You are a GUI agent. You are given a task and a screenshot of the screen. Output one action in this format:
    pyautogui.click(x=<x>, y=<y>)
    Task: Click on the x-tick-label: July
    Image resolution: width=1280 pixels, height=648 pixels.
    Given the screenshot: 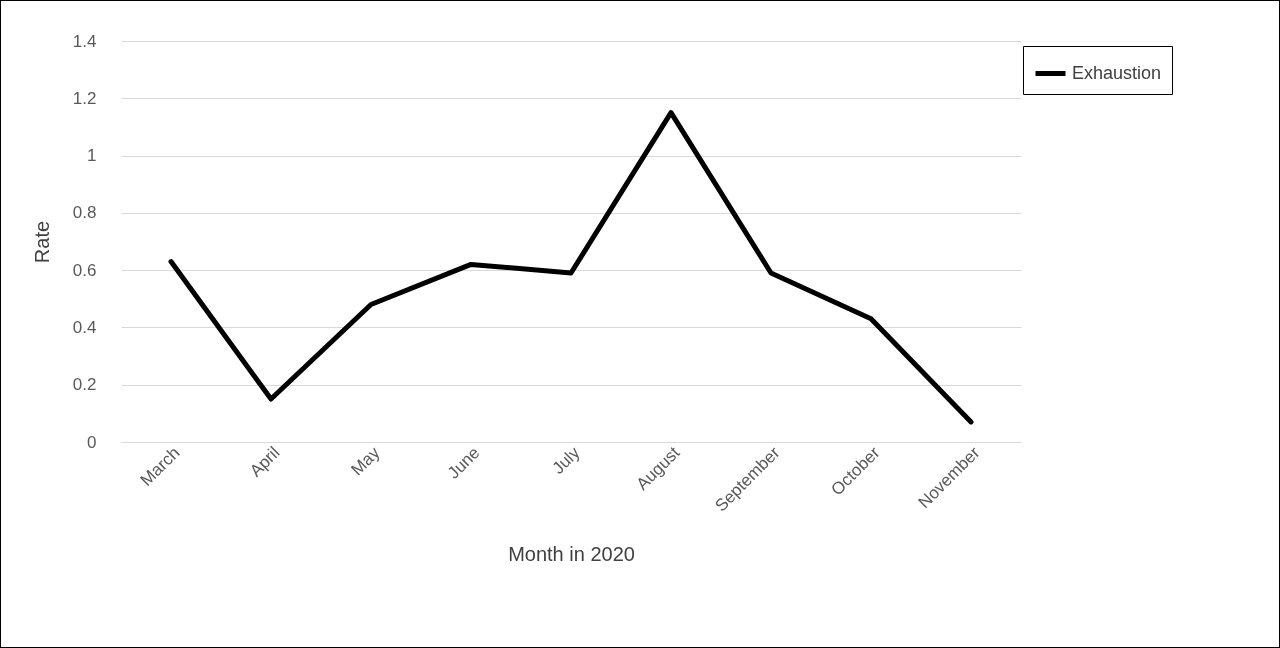 What is the action you would take?
    pyautogui.click(x=566, y=460)
    